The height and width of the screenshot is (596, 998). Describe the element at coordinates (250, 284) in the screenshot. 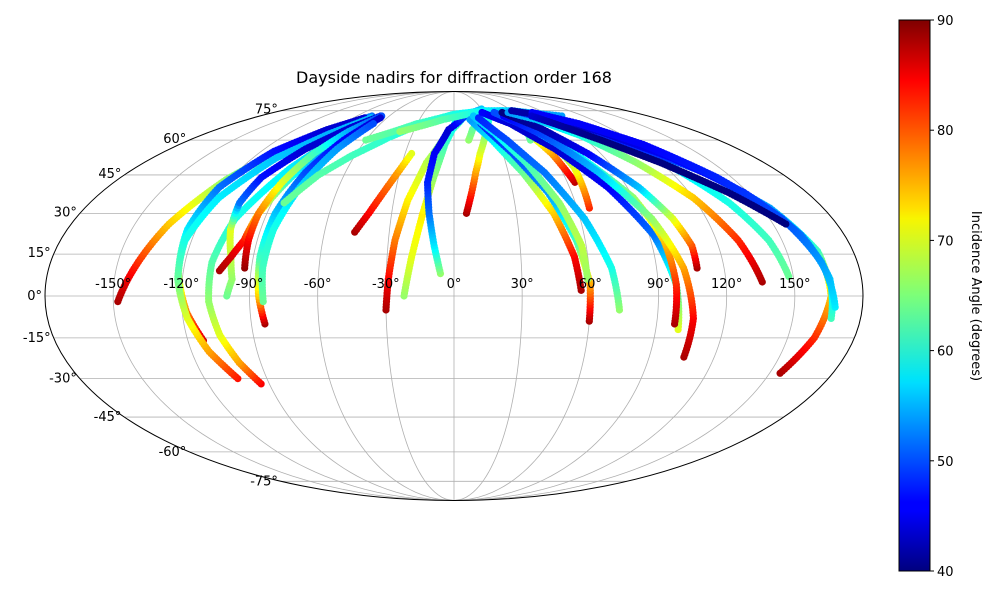

I see `longitude-tick-label: -90°` at that location.